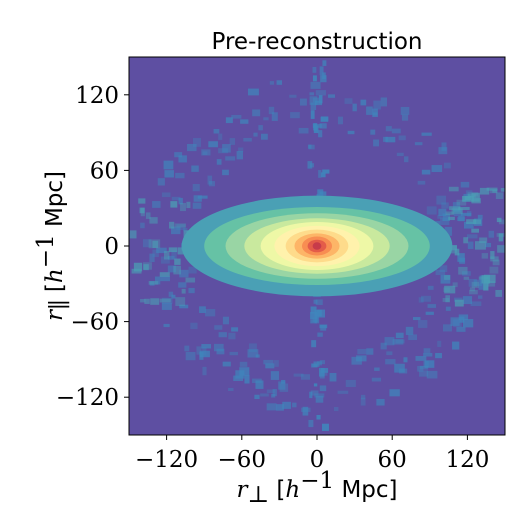  What do you see at coordinates (94, 323) in the screenshot?
I see `y-tick-label: −60` at bounding box center [94, 323].